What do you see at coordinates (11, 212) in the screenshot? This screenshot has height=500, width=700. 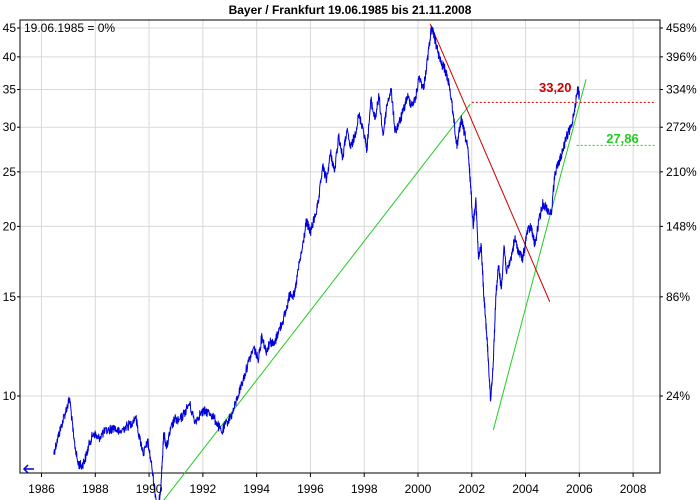 I see `y-axis-left: 10 15 20 25 30 35 40 45` at bounding box center [11, 212].